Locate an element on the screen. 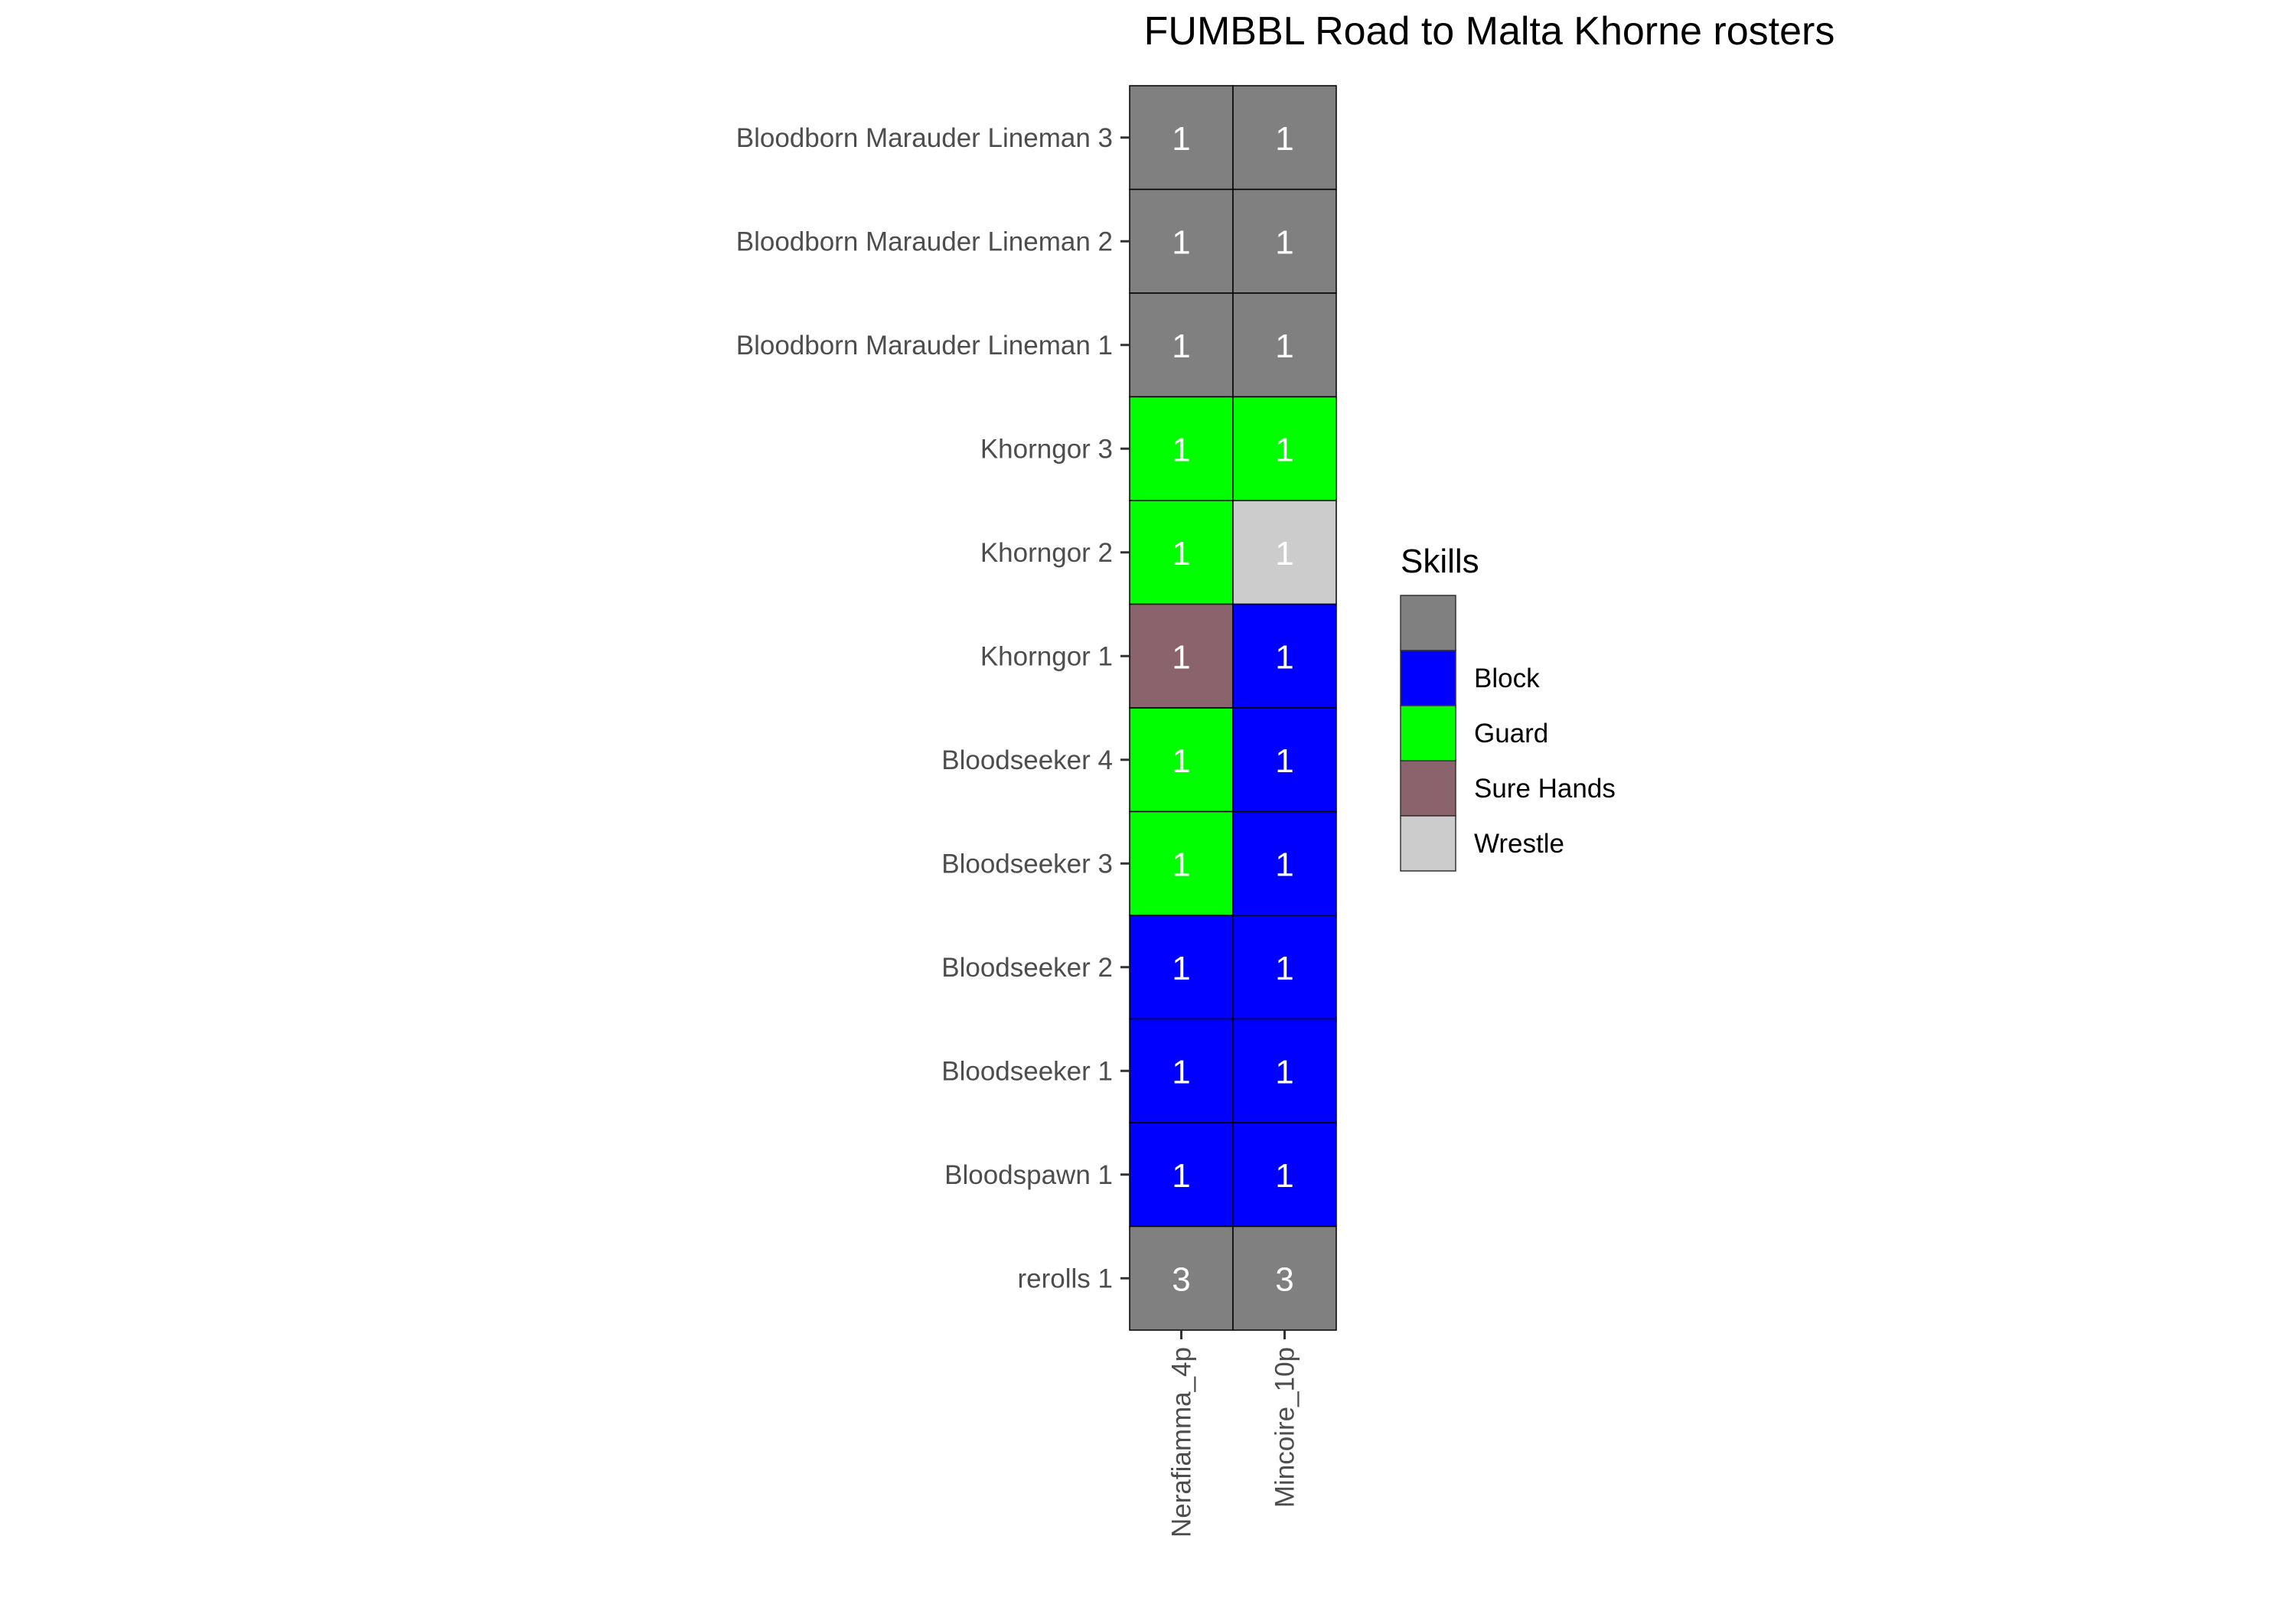  y-tick-label: Bloodseeker 4 is located at coordinates (1027, 760).